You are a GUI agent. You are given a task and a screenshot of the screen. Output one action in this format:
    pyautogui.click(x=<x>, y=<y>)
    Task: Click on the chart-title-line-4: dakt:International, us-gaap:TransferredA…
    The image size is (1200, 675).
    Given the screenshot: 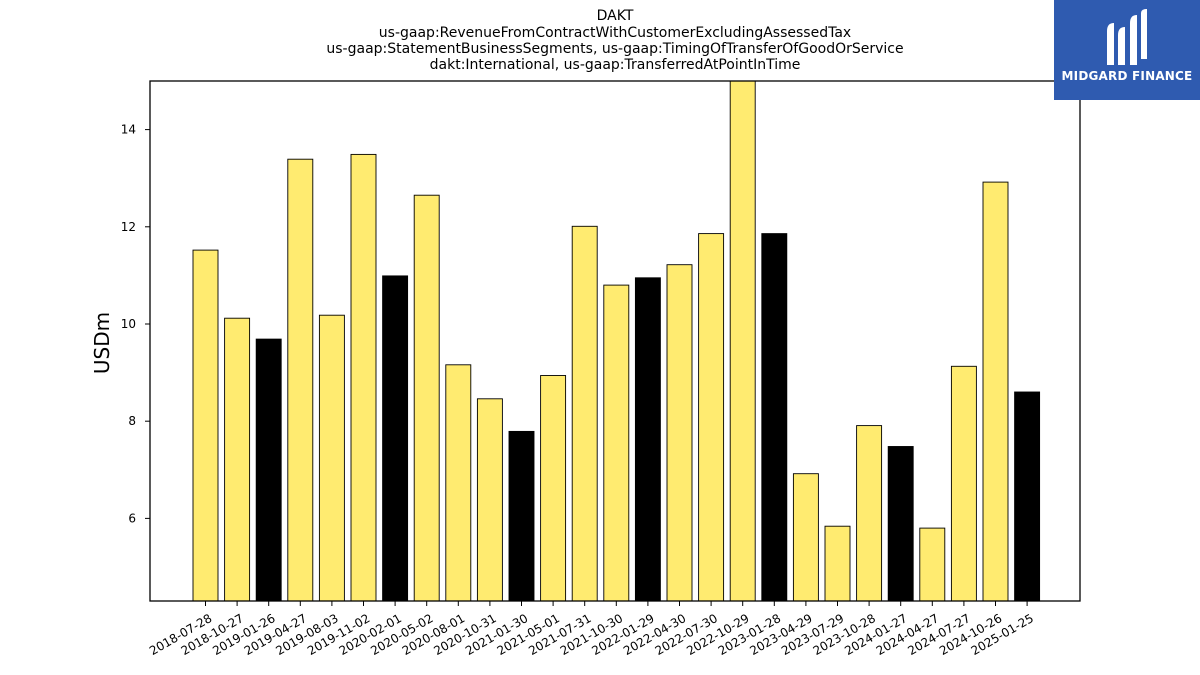 What is the action you would take?
    pyautogui.click(x=615, y=65)
    